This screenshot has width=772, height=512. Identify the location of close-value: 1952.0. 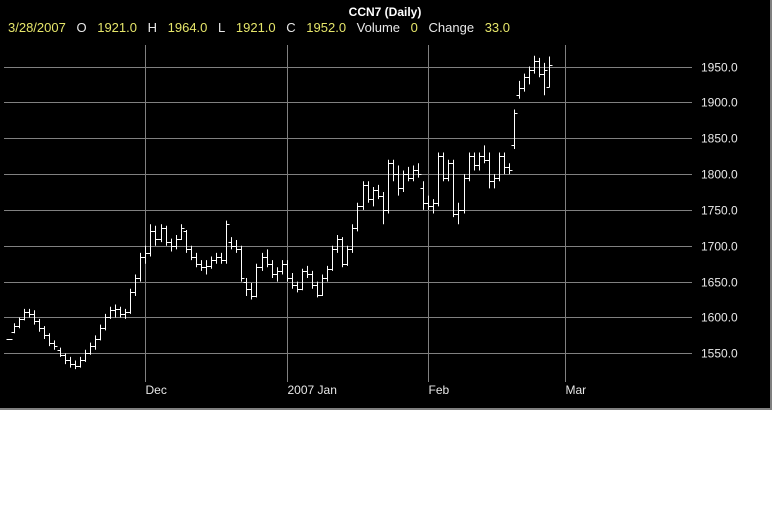
(326, 27).